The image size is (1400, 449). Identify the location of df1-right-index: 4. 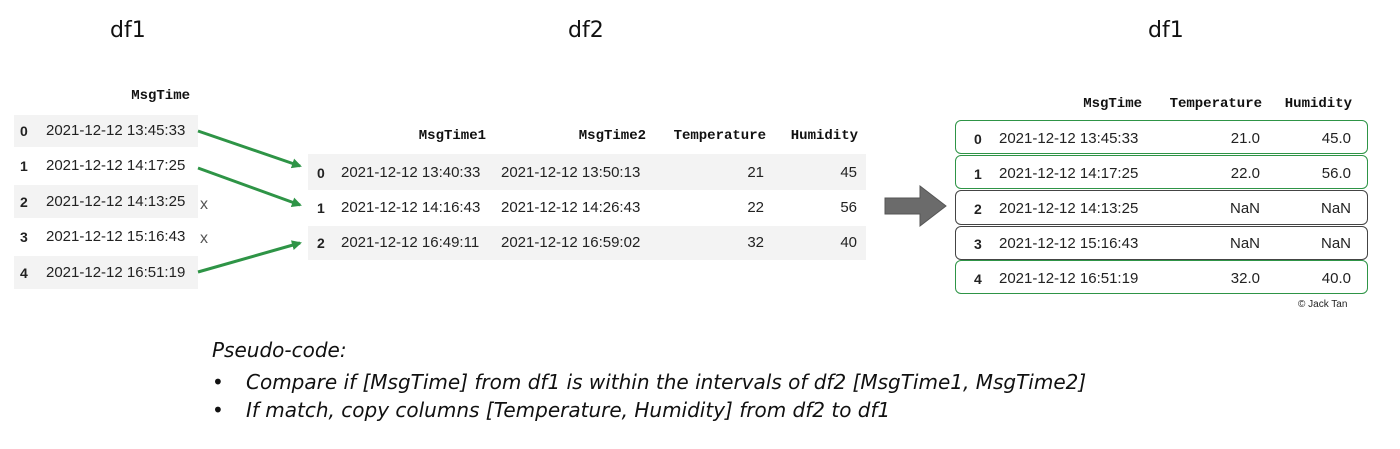
(978, 279).